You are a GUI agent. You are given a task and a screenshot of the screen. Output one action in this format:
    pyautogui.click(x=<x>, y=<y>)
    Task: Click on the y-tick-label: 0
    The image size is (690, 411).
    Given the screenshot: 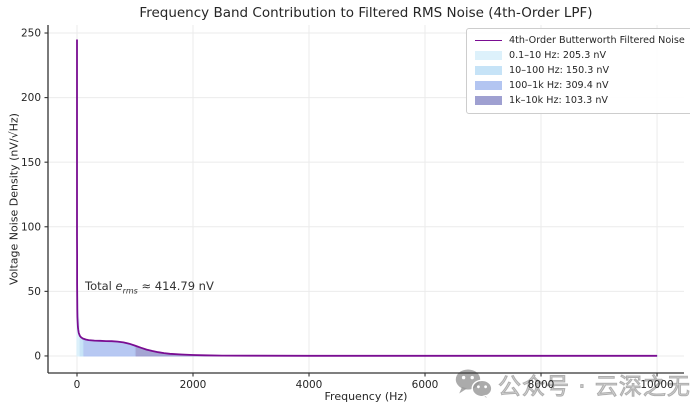 What is the action you would take?
    pyautogui.click(x=37, y=357)
    